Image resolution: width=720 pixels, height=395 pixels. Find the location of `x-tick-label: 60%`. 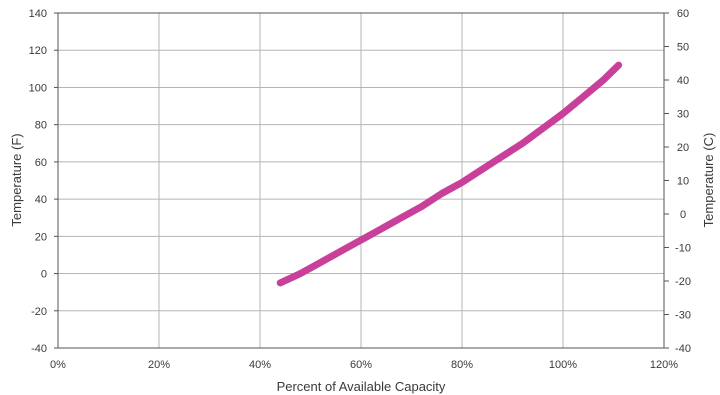

x-tick-label: 60% is located at coordinates (361, 365).